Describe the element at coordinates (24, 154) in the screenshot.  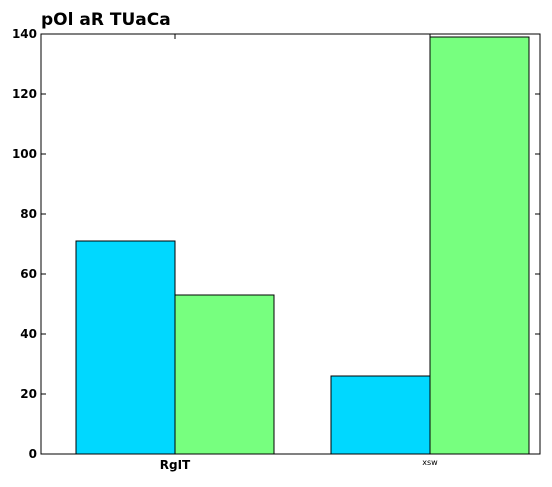
I see `y-tick-label: 100` at that location.